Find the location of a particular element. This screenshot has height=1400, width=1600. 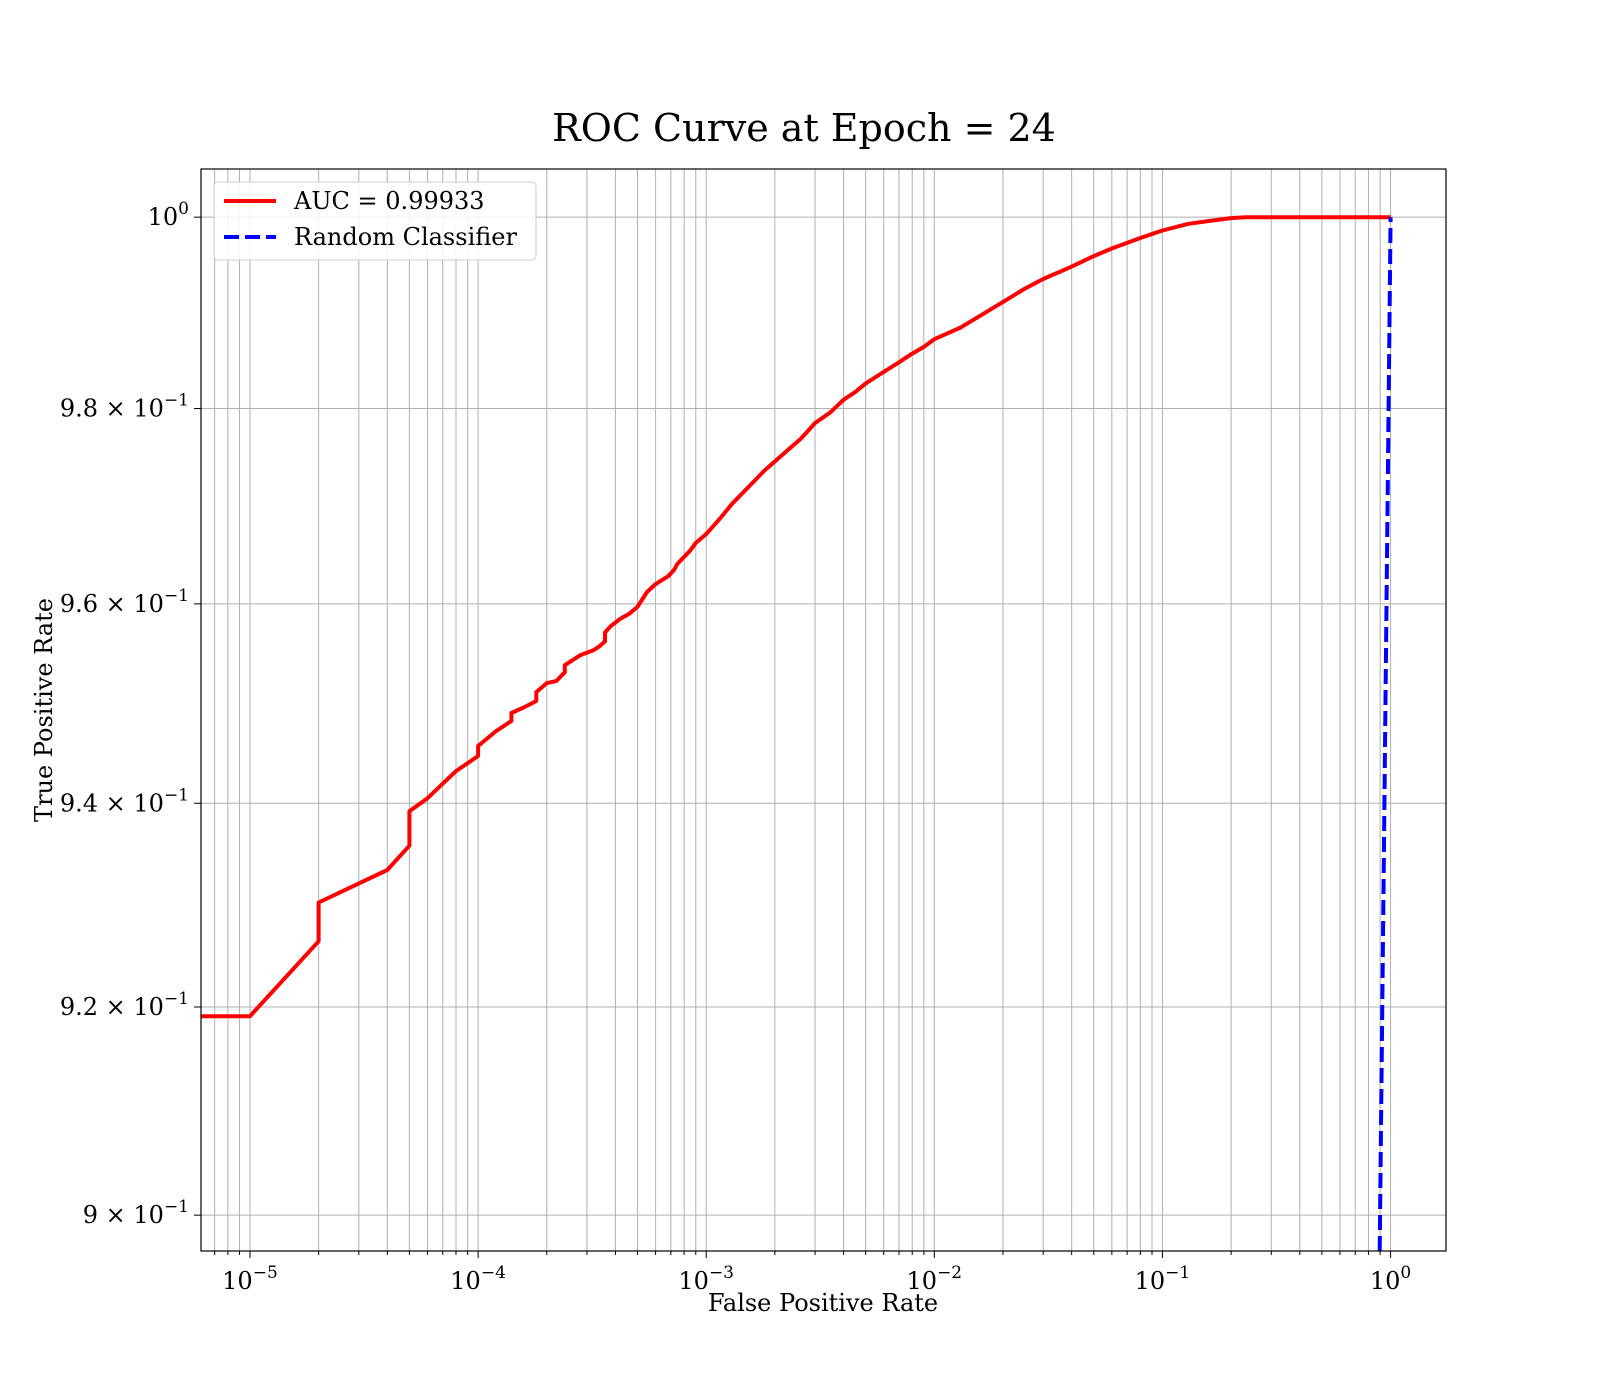

y-tick-label: 100 is located at coordinates (168, 215).